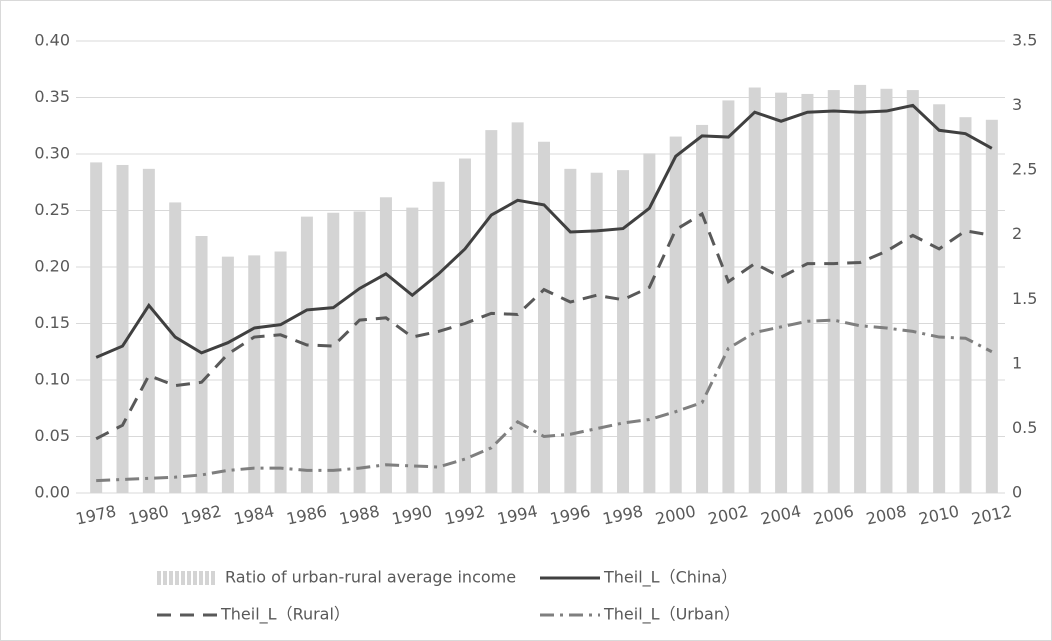 This screenshot has height=641, width=1052. What do you see at coordinates (1017, 362) in the screenshot?
I see `y2-tick-label: 1` at bounding box center [1017, 362].